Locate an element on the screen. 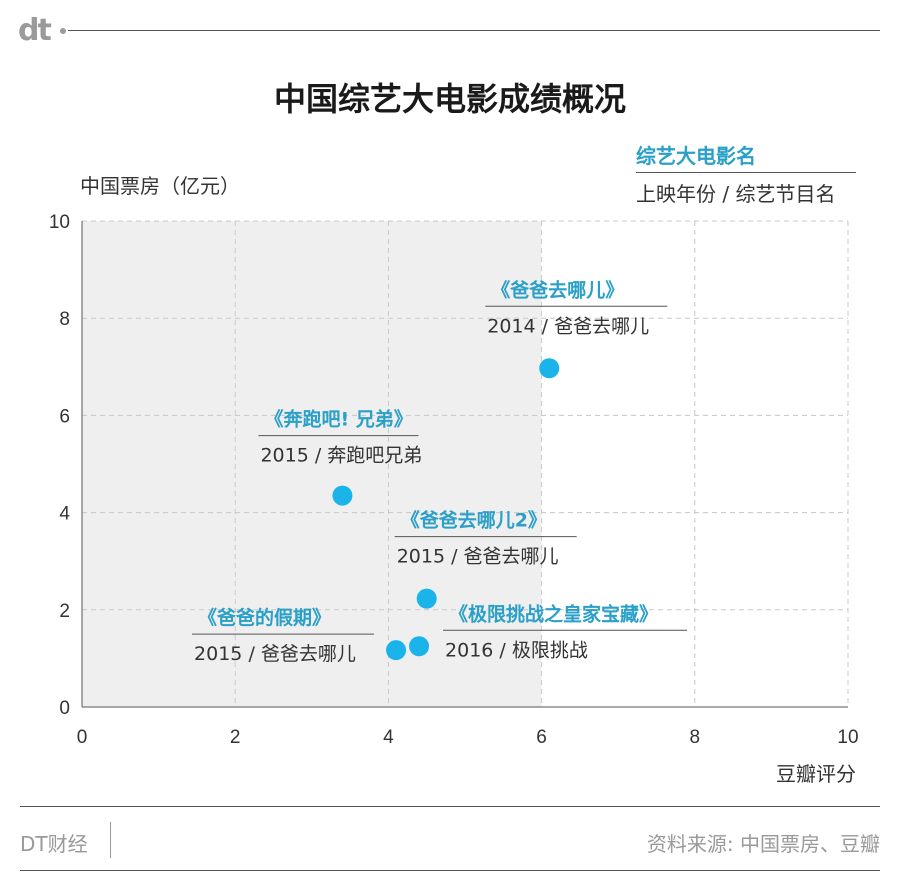 The image size is (900, 882). y-tick-label: 0 is located at coordinates (64, 708).